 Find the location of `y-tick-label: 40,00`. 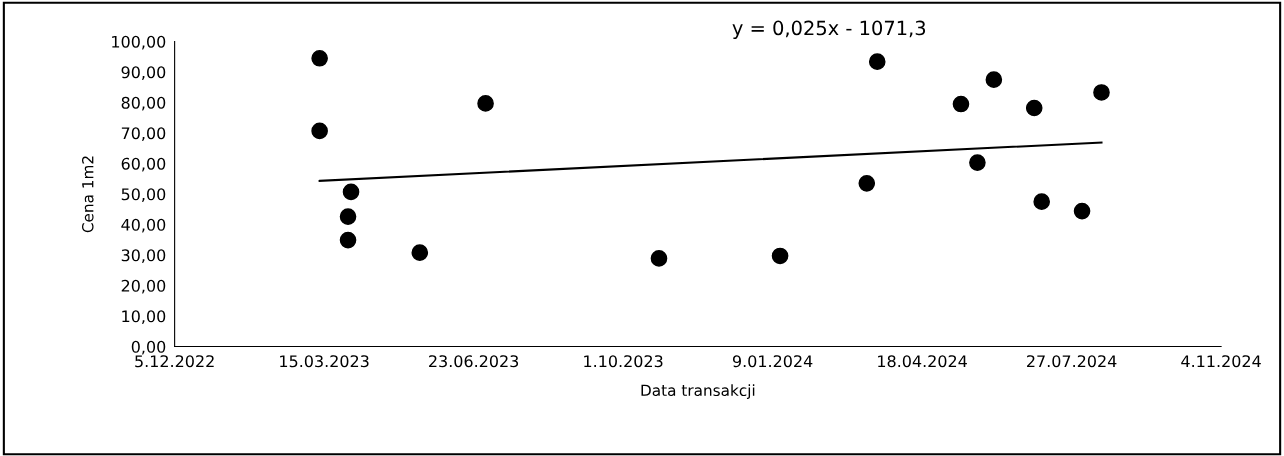

y-tick-label: 40,00 is located at coordinates (143, 225).